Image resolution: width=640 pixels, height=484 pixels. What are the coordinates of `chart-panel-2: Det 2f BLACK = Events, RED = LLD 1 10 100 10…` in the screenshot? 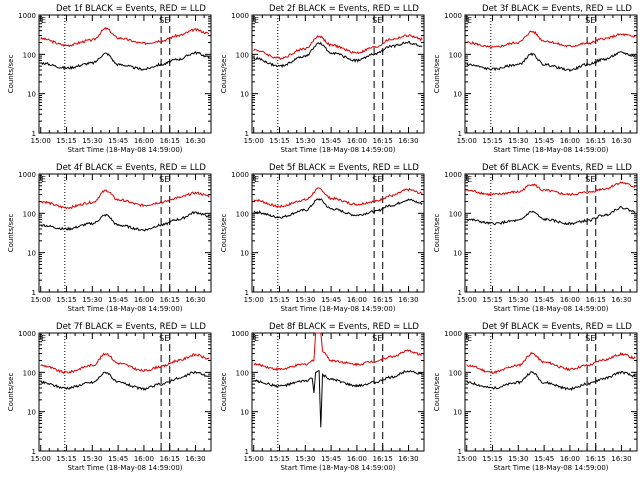 It's located at (322, 79).